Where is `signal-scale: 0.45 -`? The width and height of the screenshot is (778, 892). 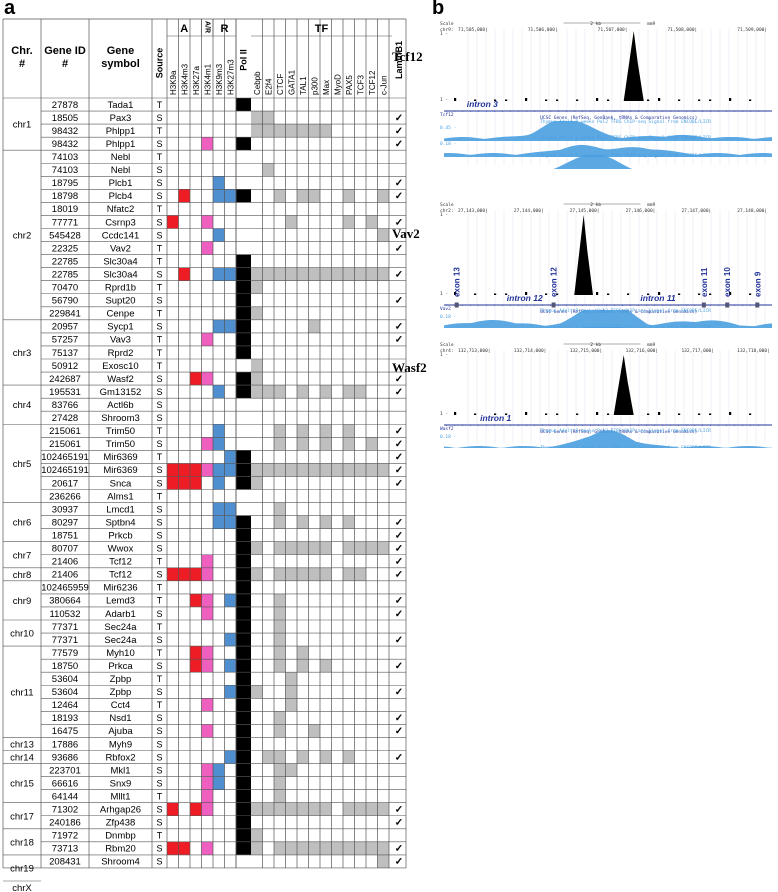 signal-scale: 0.45 - is located at coordinates (448, 128).